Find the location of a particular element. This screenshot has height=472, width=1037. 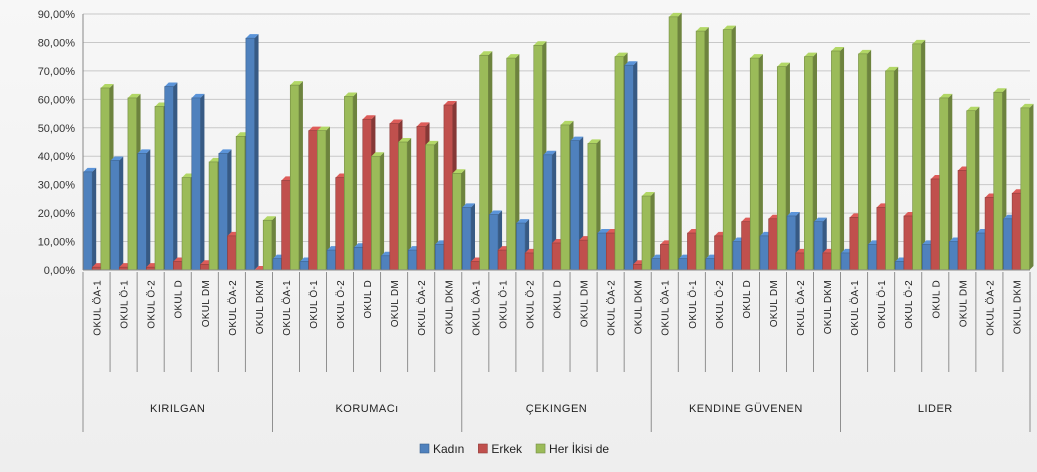

y-tick-label: 30,00% is located at coordinates (57, 186).